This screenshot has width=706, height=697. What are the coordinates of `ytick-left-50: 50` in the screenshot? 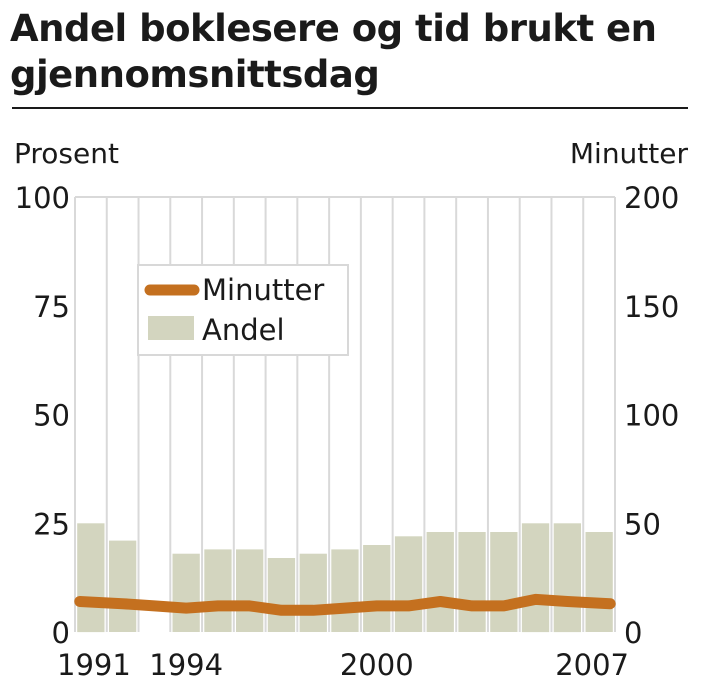 It's located at (51, 416).